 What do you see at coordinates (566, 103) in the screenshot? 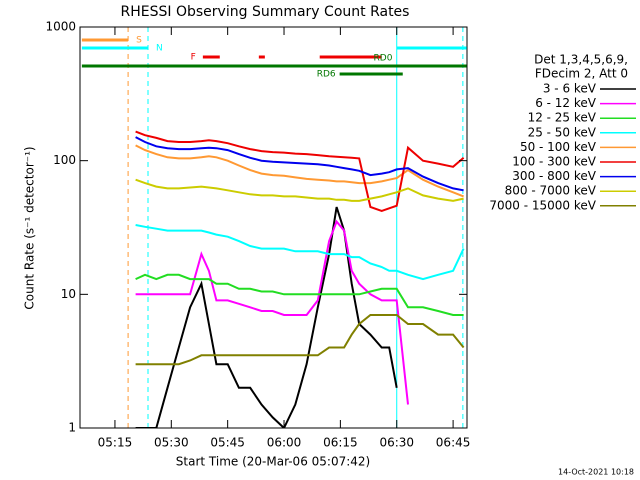
I see `legend-label: 6 - 12 keV` at bounding box center [566, 103].